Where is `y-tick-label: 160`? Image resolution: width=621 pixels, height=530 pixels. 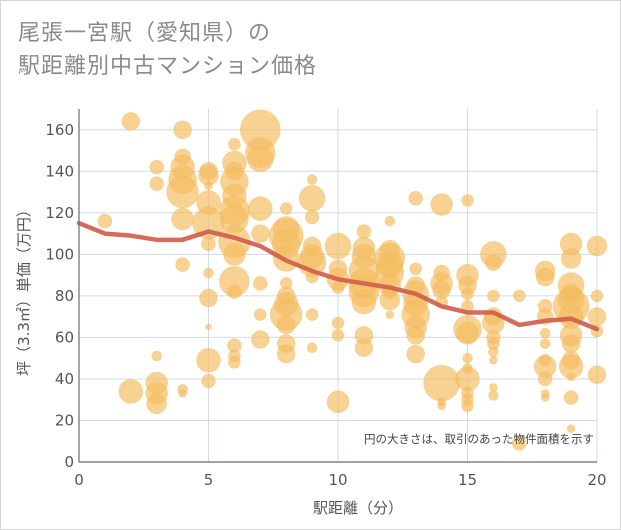 y-tick-label: 160 is located at coordinates (59, 130).